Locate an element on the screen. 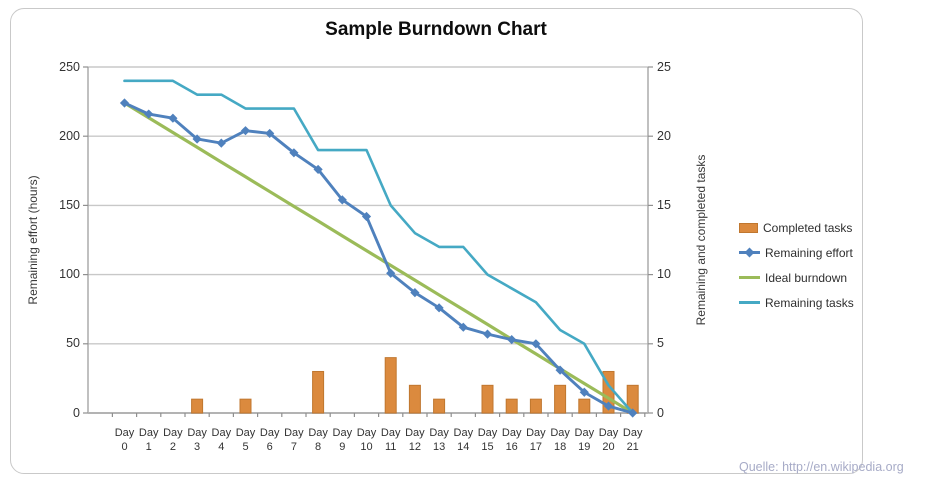 Image resolution: width=926 pixels, height=492 pixels. x-axis-tick-label: Day 15 is located at coordinates (487, 440).